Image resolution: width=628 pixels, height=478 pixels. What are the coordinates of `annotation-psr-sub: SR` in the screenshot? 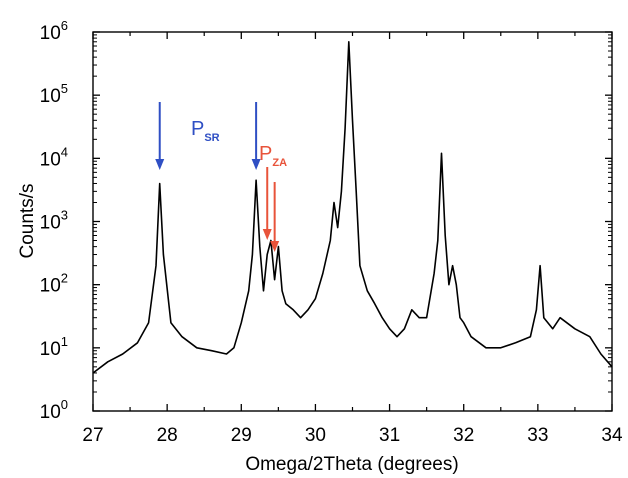 It's located at (211, 138).